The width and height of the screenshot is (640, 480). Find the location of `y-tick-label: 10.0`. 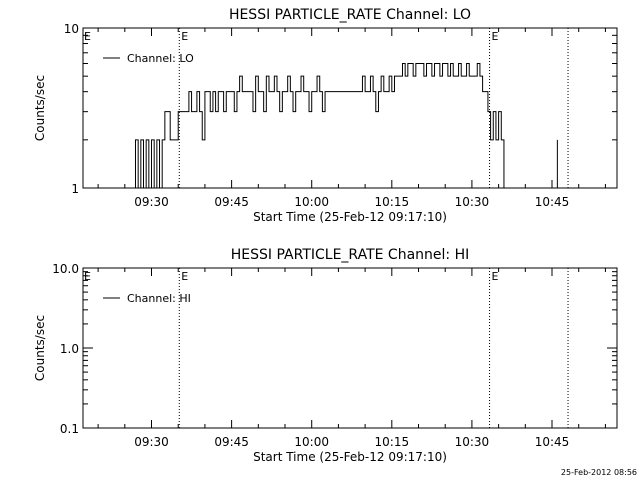

y-tick-label: 10.0 is located at coordinates (65, 269).